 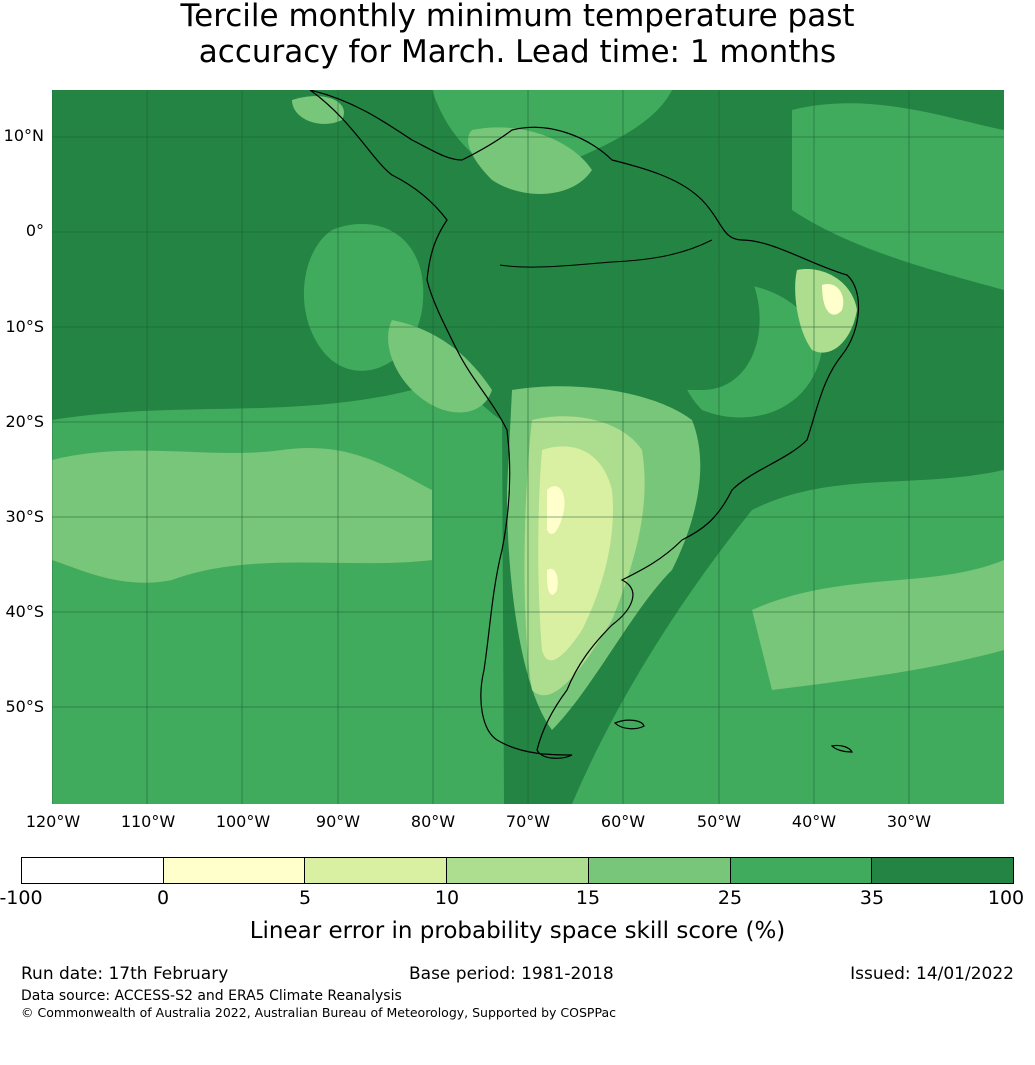 What do you see at coordinates (24, 421) in the screenshot?
I see `lat-label: 20°S` at bounding box center [24, 421].